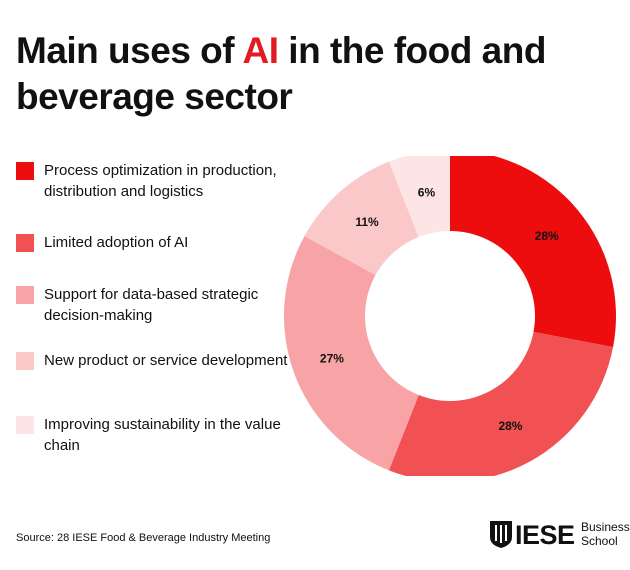  Describe the element at coordinates (367, 222) in the screenshot. I see `slice-value-label: 11%` at that location.